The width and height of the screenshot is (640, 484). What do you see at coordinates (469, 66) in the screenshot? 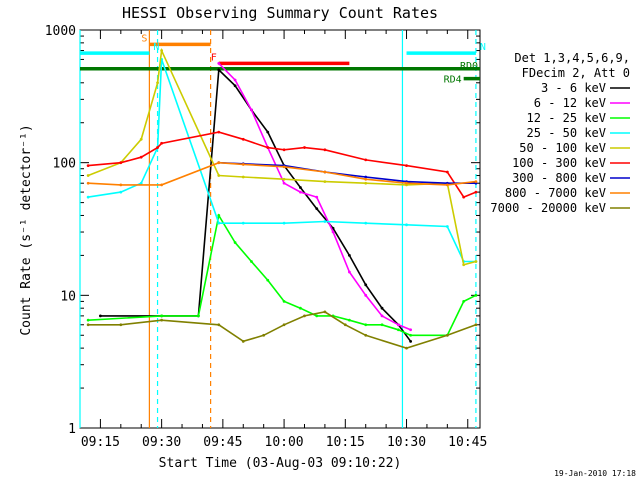
I see `annotation-label: RD0` at bounding box center [469, 66].